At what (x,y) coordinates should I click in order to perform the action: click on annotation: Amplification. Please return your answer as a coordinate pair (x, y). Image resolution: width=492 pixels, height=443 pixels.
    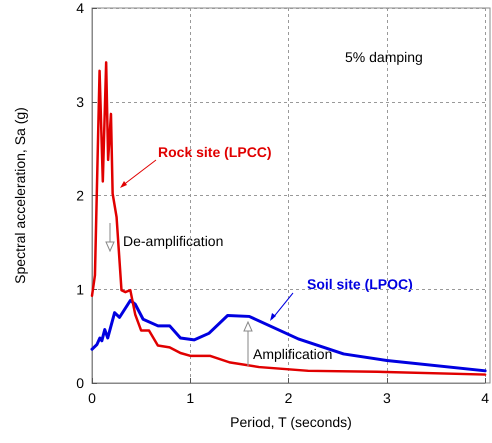
    Looking at the image, I should click on (292, 354).